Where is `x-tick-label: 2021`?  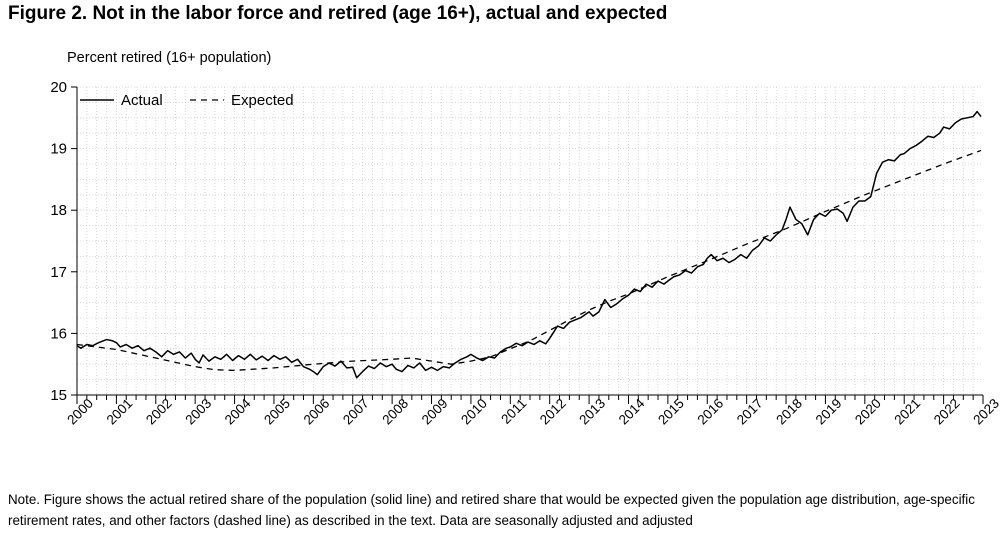 x-tick-label: 2021 is located at coordinates (907, 412).